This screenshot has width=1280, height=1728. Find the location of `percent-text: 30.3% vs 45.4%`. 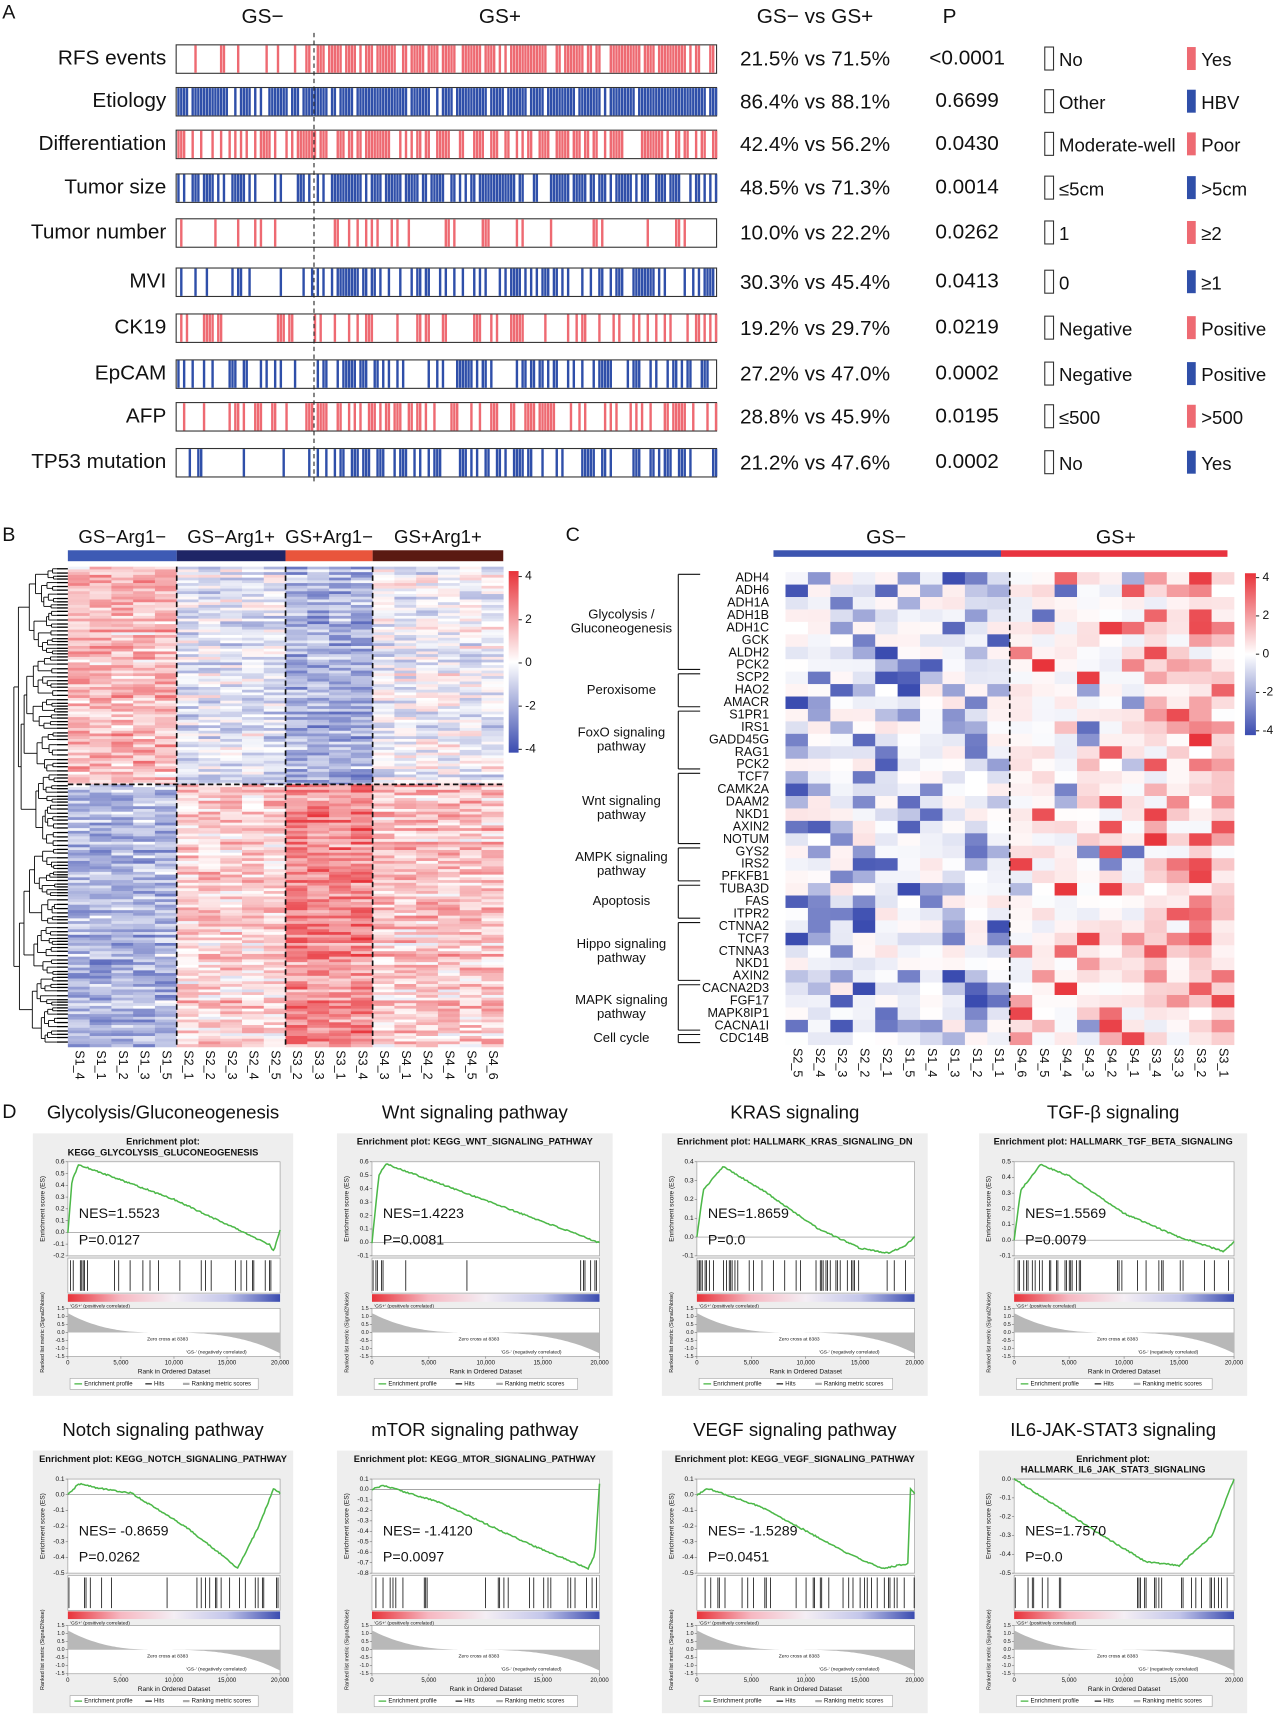

percent-text: 30.3% vs 45.4% is located at coordinates (815, 282).